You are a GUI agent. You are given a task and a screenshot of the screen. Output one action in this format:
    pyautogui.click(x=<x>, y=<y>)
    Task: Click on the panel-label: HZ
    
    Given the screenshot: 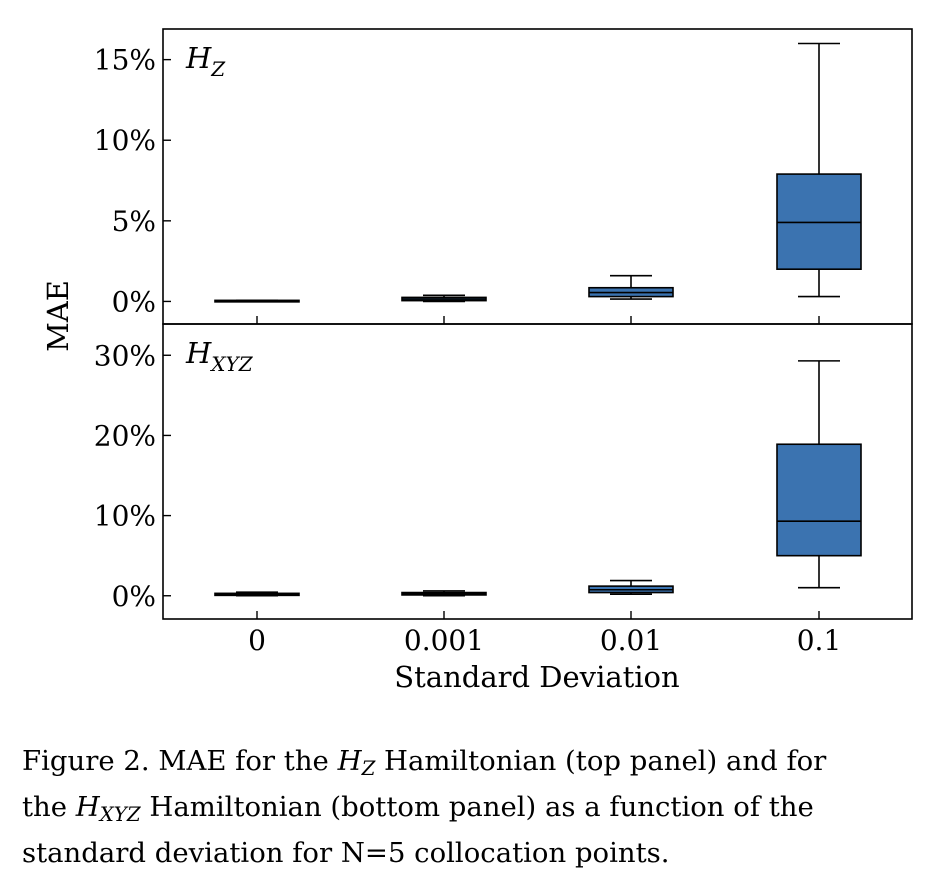 What is the action you would take?
    pyautogui.click(x=205, y=61)
    